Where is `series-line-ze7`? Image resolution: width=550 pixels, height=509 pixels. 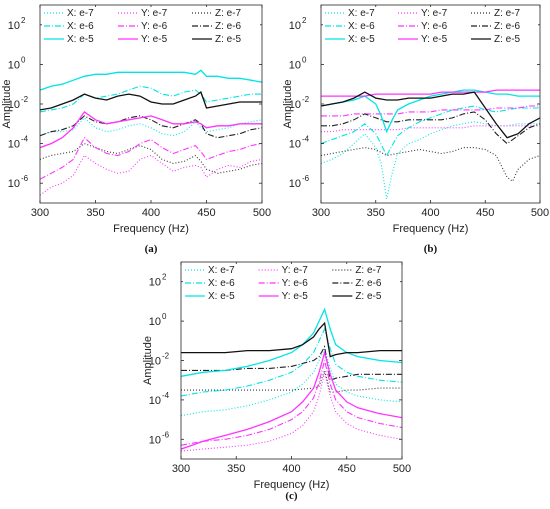
series-line-ze7 is located at coordinates (291, 380).